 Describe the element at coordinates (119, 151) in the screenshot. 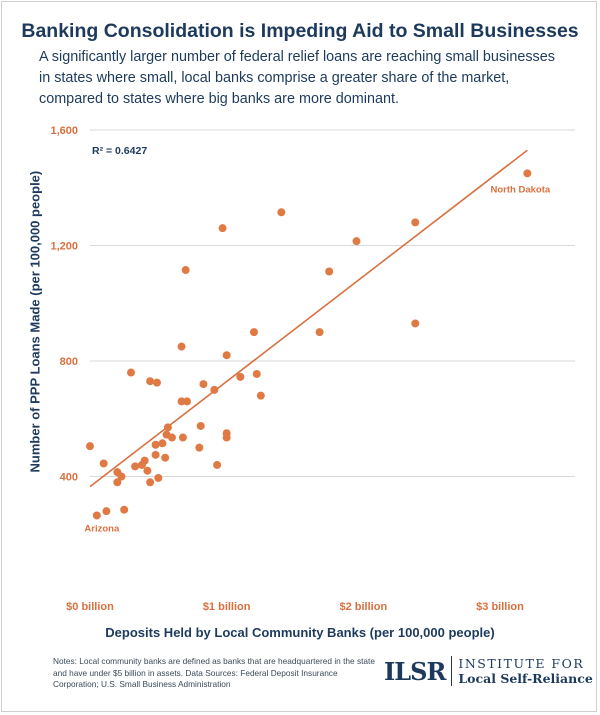

I see `r-squared-label: R² = 0.6427` at that location.